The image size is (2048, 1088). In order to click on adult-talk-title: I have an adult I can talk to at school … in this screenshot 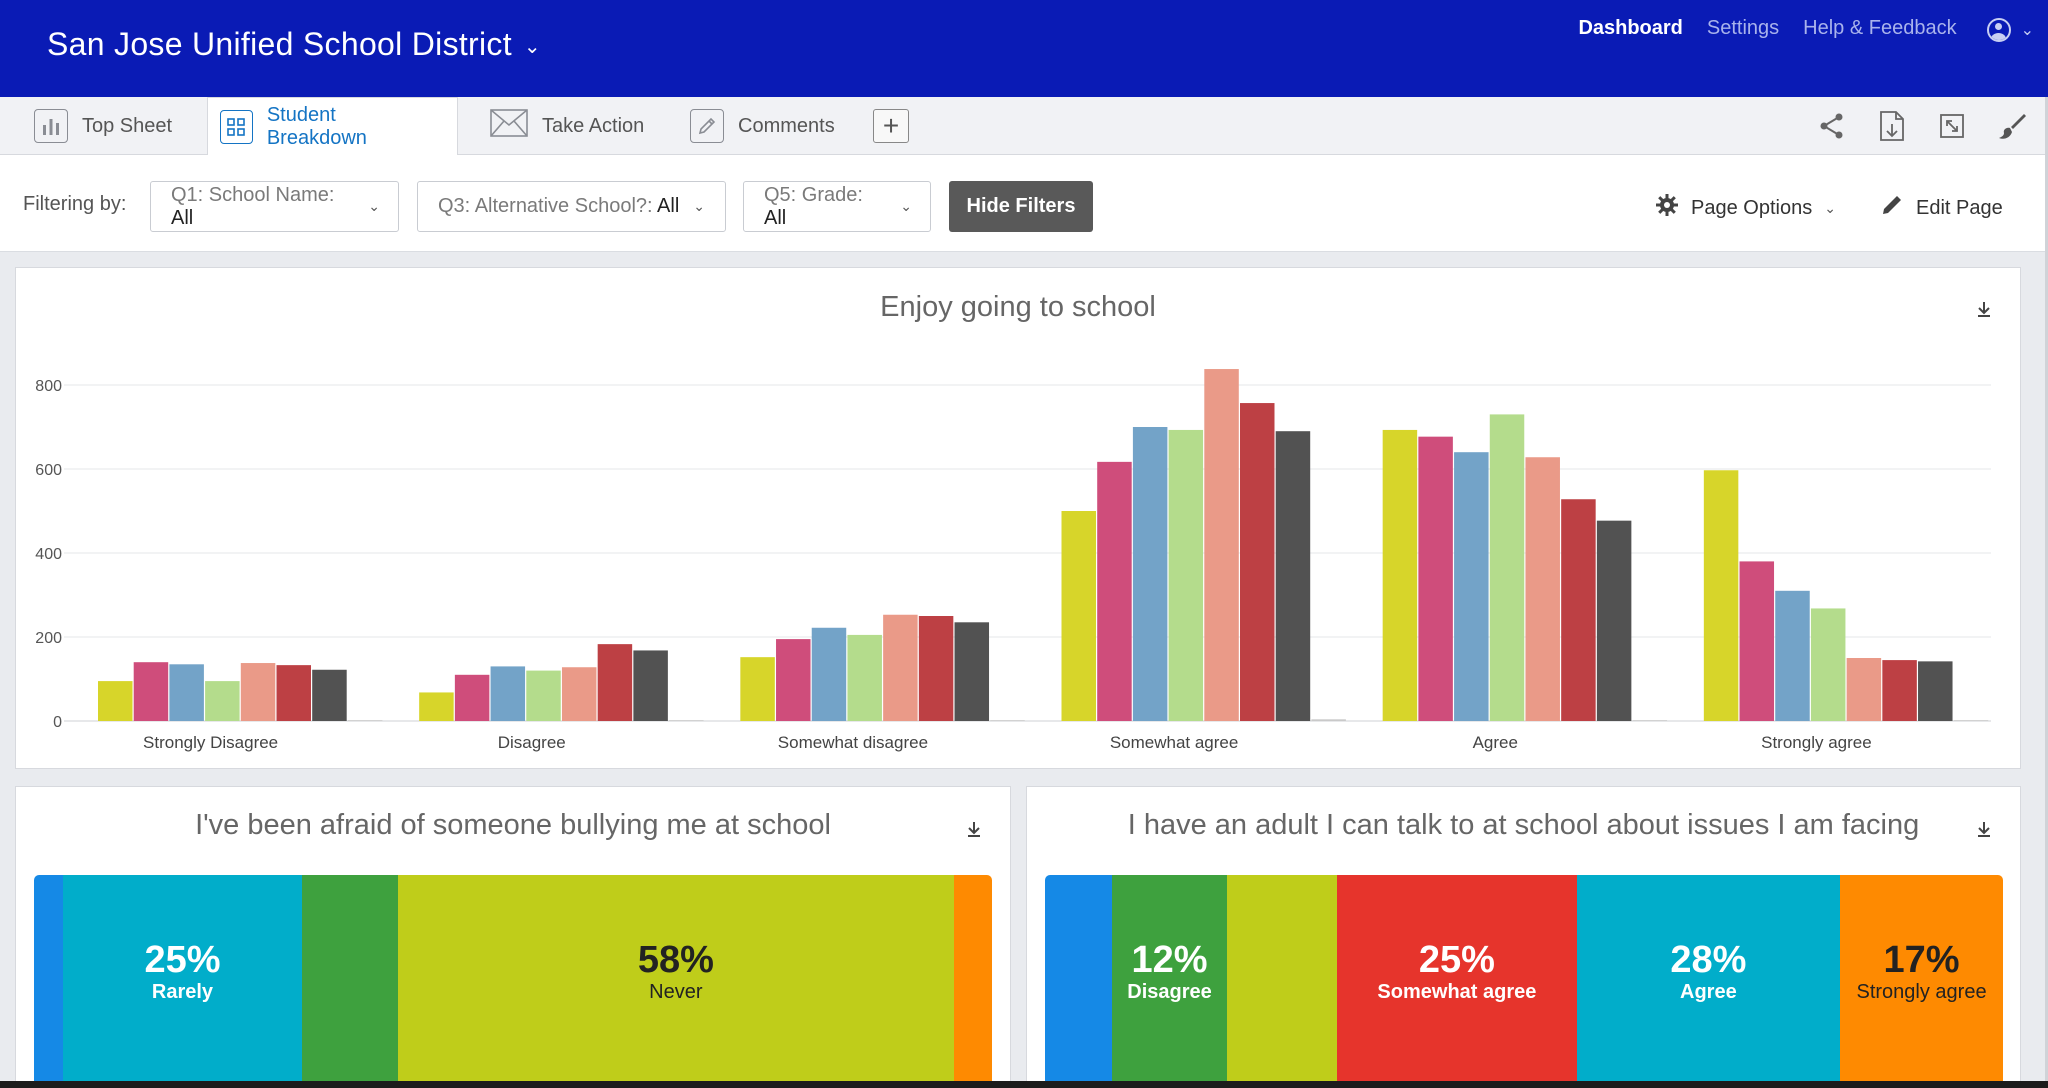, I will do `click(1523, 825)`.